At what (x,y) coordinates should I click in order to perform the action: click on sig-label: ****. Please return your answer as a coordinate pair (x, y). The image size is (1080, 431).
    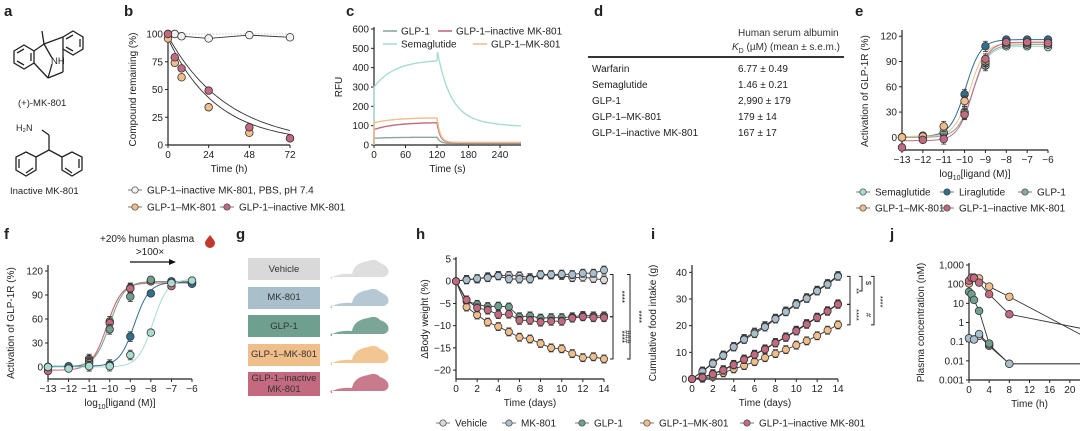
    Looking at the image, I should click on (856, 315).